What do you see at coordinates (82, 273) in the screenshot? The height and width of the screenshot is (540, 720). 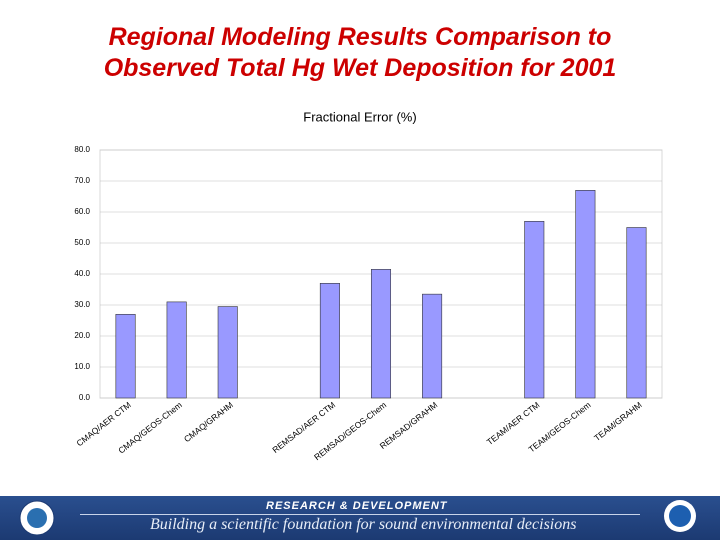 I see `y-tick-label: 40.0` at bounding box center [82, 273].